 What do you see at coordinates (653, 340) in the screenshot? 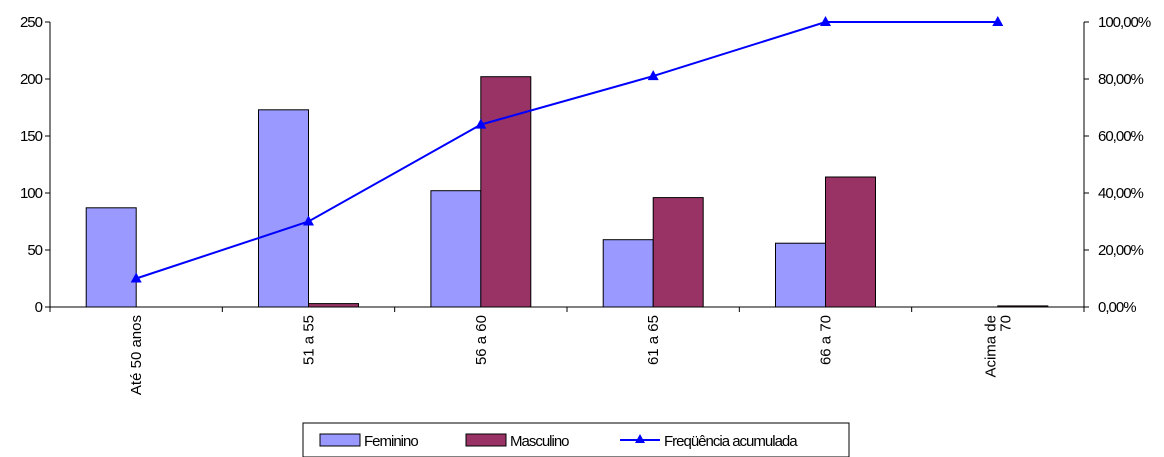
I see `x-tick-label: 61 a 65` at bounding box center [653, 340].